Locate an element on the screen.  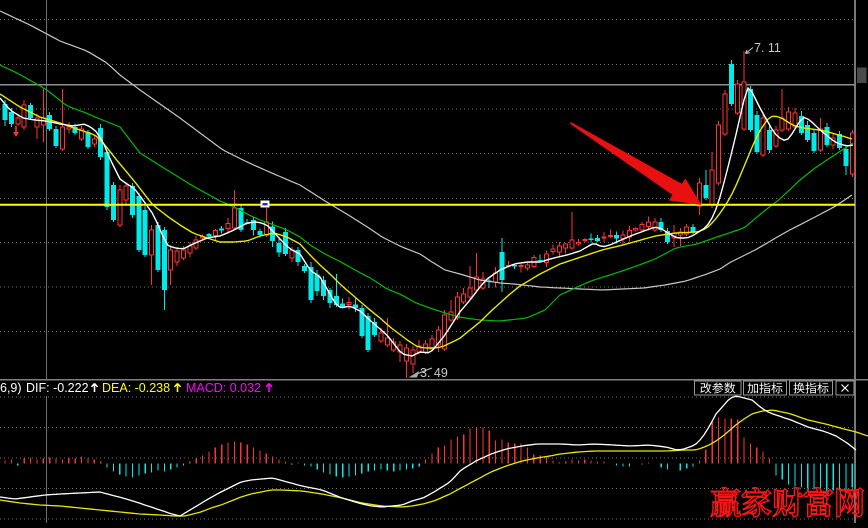
svg-text: 3. 49 is located at coordinates (434, 373).